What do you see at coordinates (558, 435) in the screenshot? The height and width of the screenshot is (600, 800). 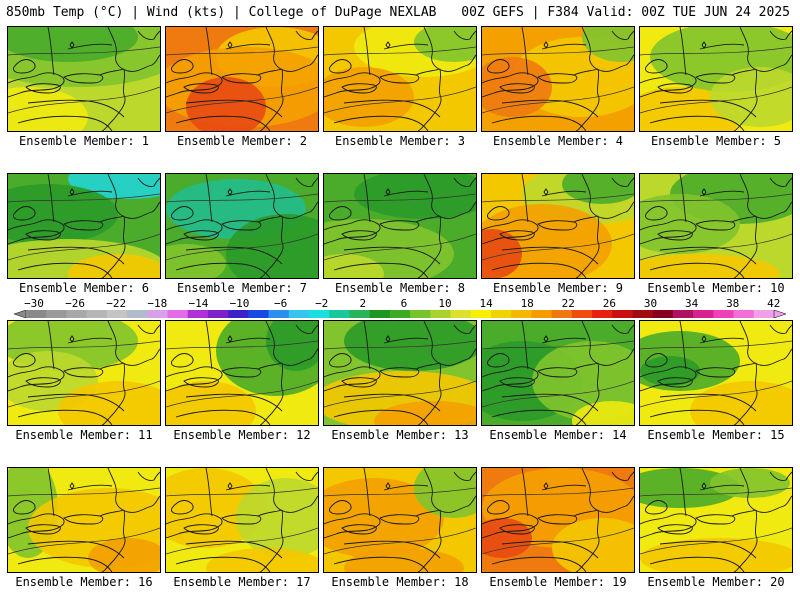 I see `ensemble-member-caption: Ensemble Member: 14` at bounding box center [558, 435].